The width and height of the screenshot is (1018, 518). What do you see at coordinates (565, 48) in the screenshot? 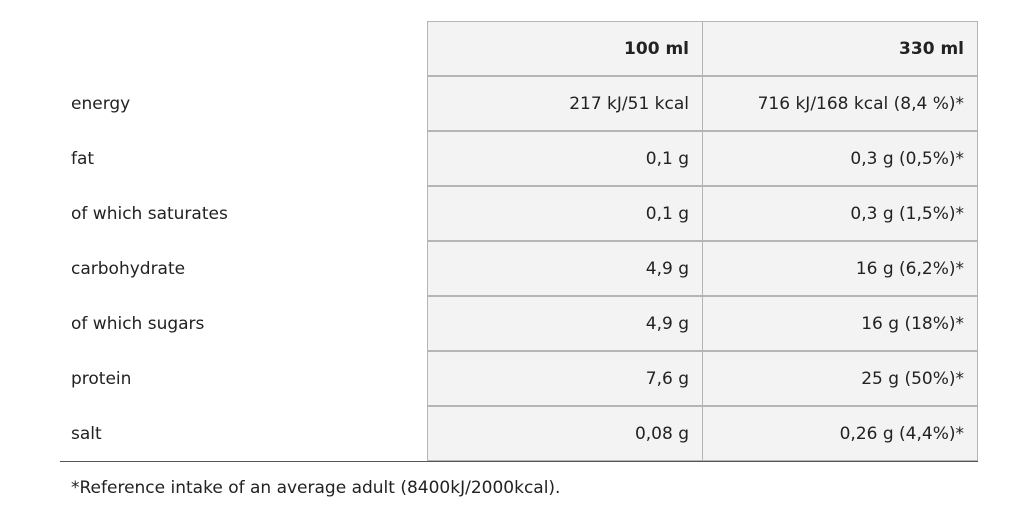
I see `column-header: 100 ml` at bounding box center [565, 48].